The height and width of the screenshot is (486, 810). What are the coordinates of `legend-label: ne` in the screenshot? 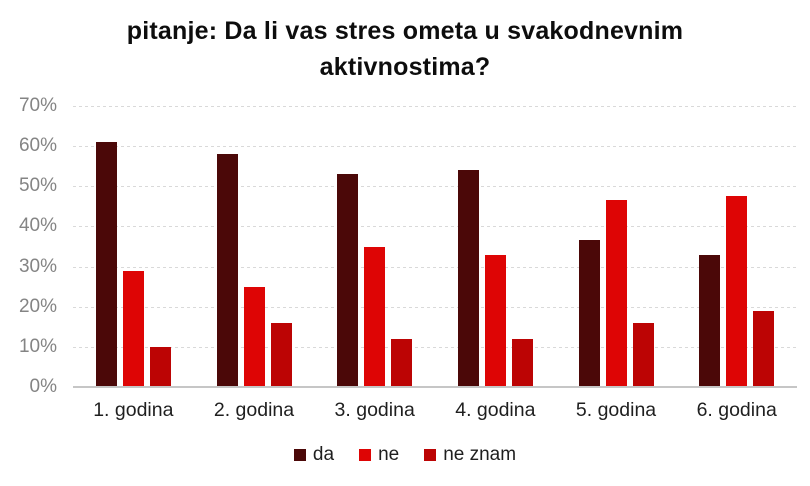 It's located at (389, 454).